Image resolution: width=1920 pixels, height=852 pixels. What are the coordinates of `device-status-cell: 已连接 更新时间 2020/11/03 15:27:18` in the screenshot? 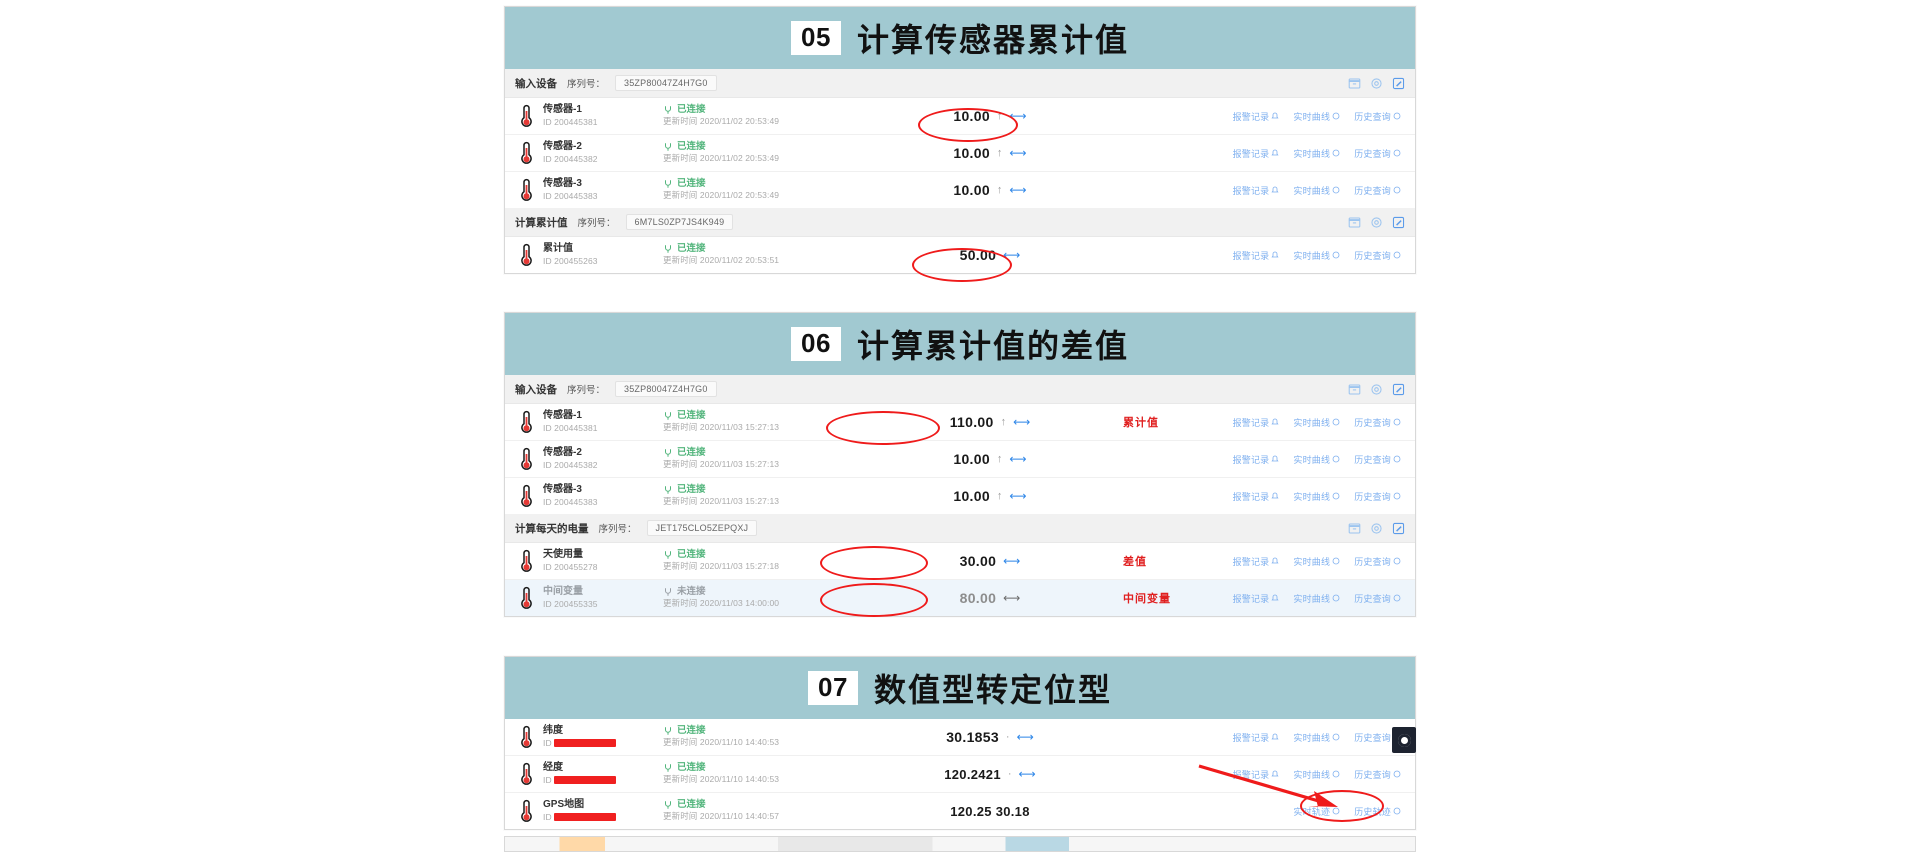 It's located at (769, 561).